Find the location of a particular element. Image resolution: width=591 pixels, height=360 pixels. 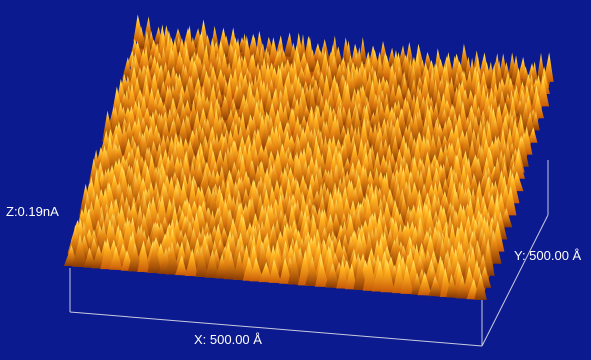

y-scale-label: Y: 500.00 Å is located at coordinates (548, 255).